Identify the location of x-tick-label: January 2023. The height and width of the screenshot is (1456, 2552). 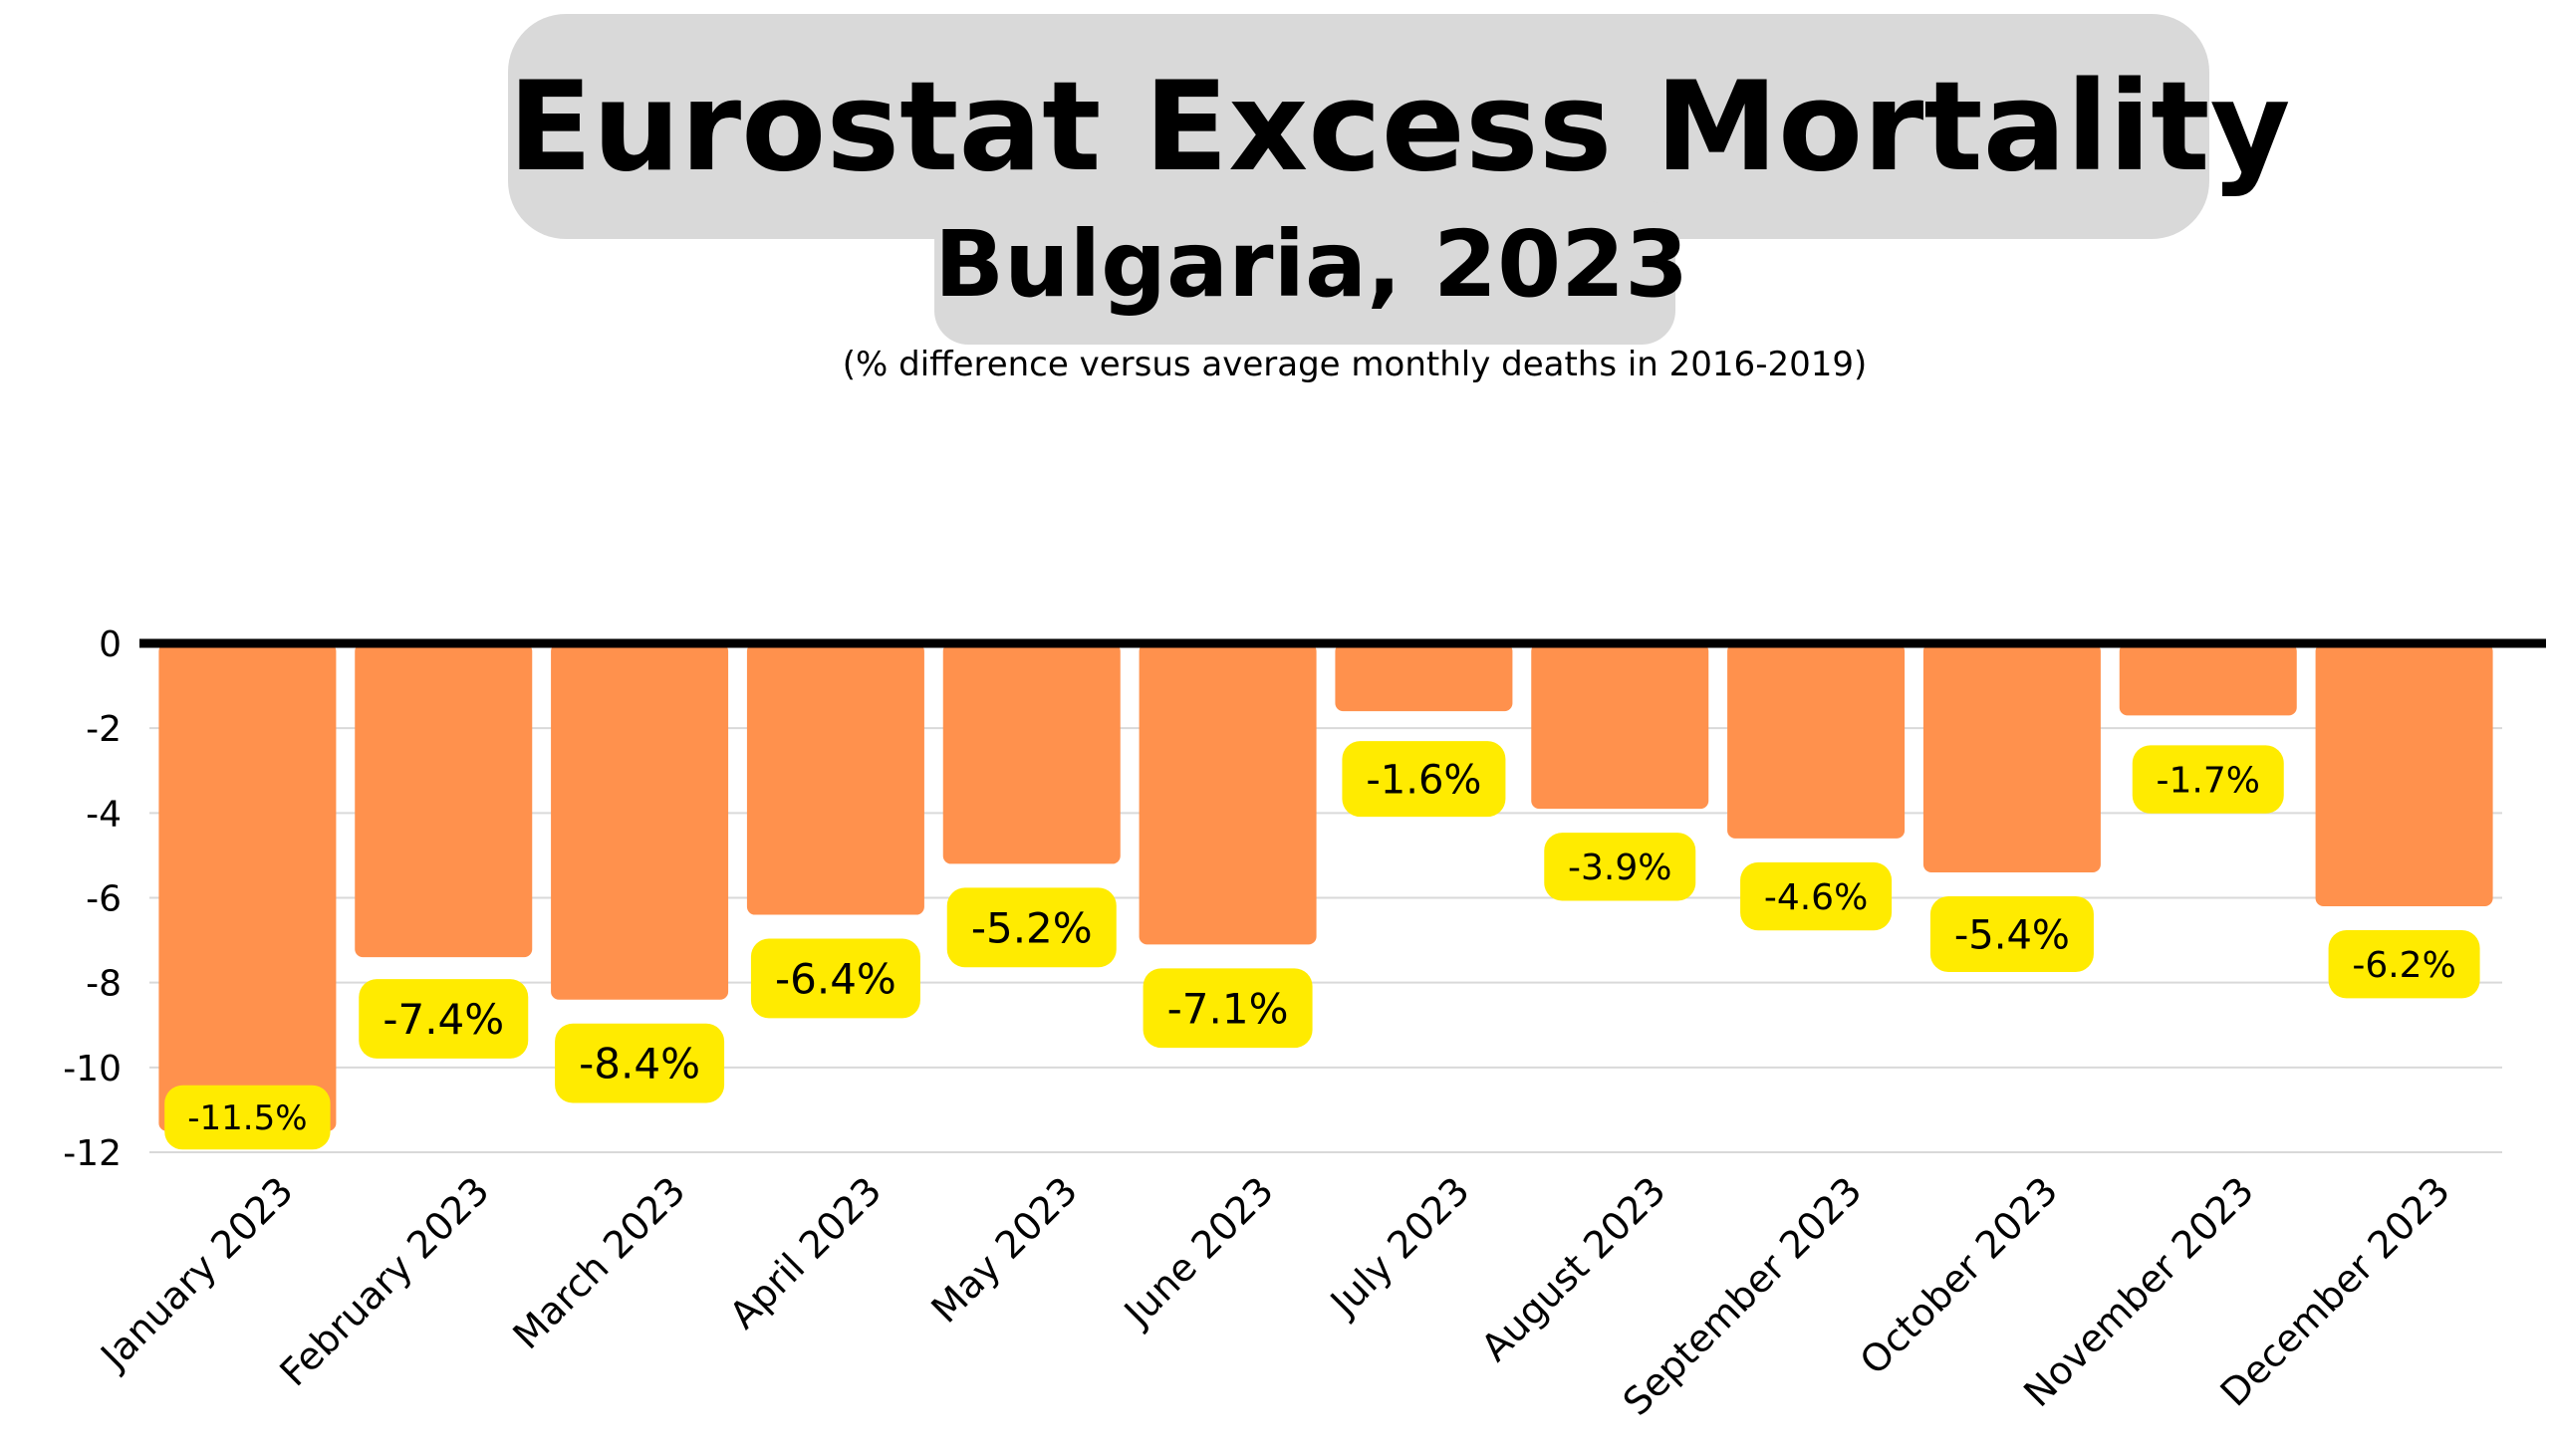
(196, 1273).